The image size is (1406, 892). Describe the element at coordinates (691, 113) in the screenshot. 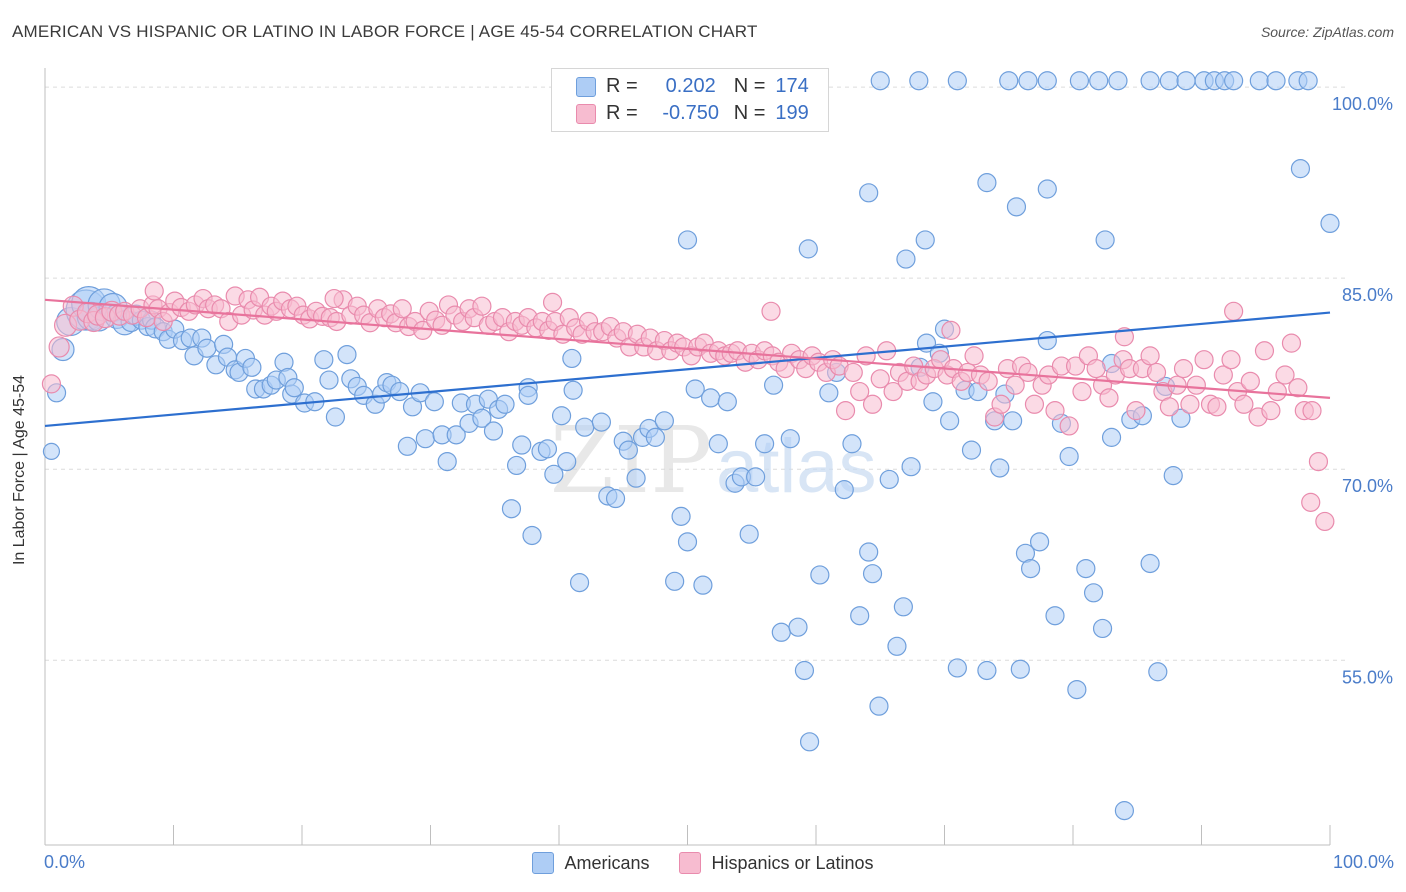

I see `hispanics-r-value: -0.750` at that location.